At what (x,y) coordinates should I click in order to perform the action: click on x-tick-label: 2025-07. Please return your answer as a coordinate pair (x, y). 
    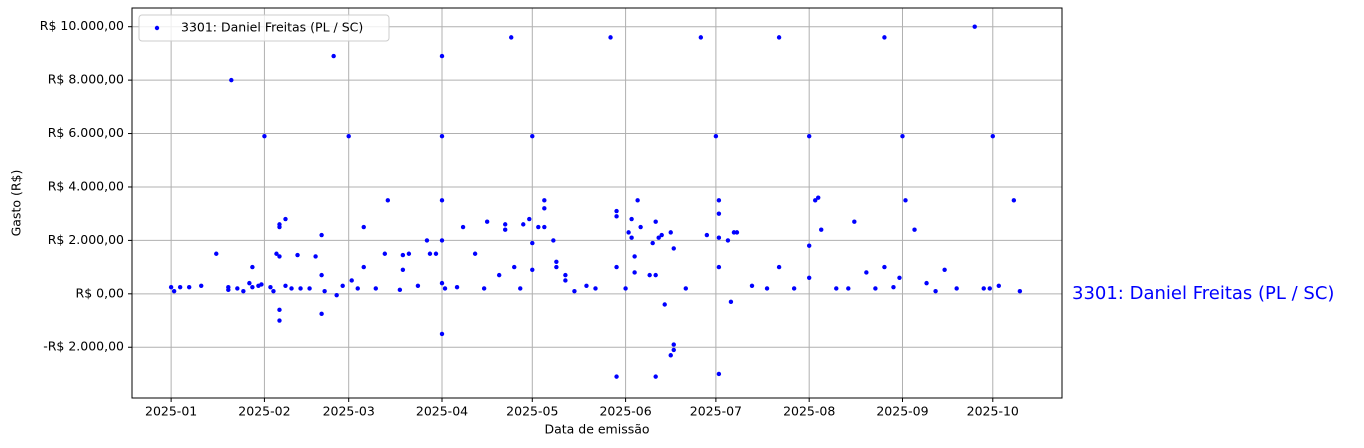
    Looking at the image, I should click on (716, 411).